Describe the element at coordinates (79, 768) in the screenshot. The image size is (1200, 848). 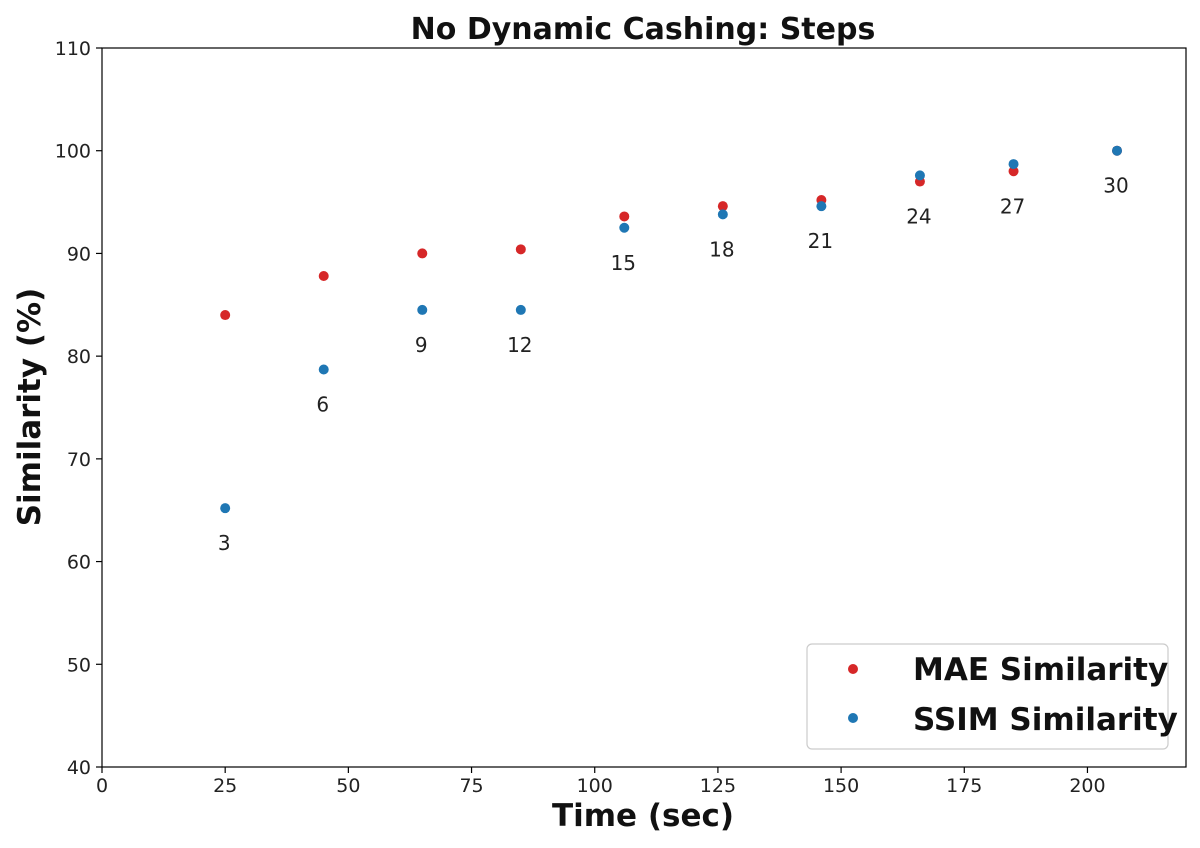
I see `y-tick-label: 40` at that location.